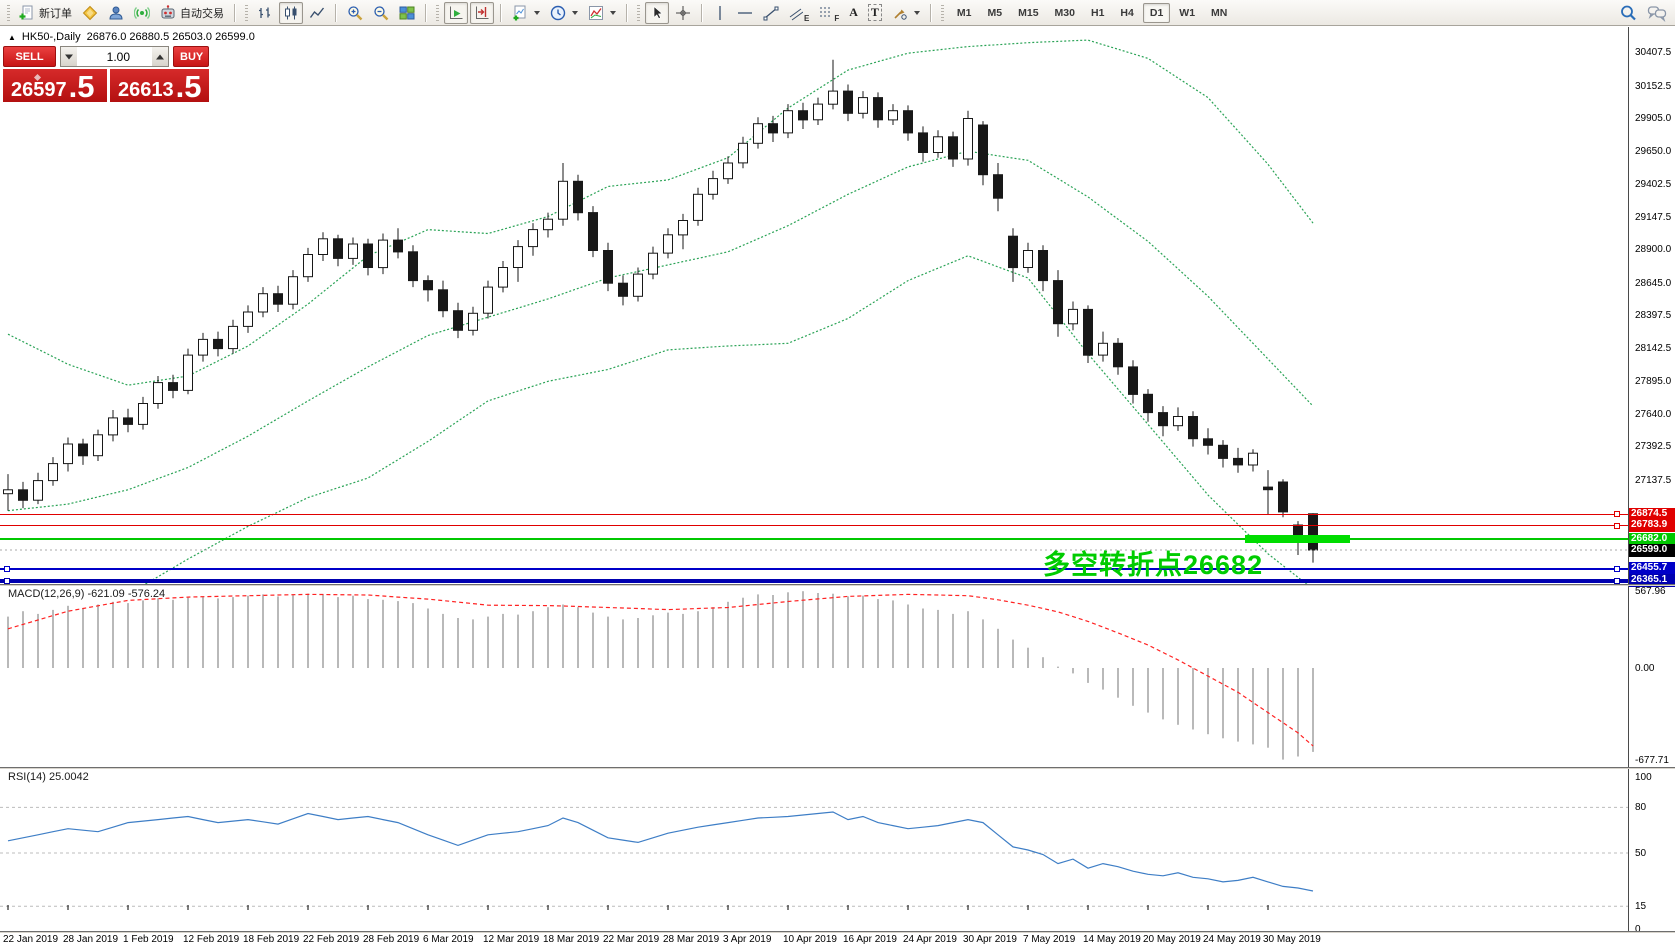 This screenshot has height=949, width=1675. What do you see at coordinates (799, 13) in the screenshot?
I see `equidistant-channel-button: E` at bounding box center [799, 13].